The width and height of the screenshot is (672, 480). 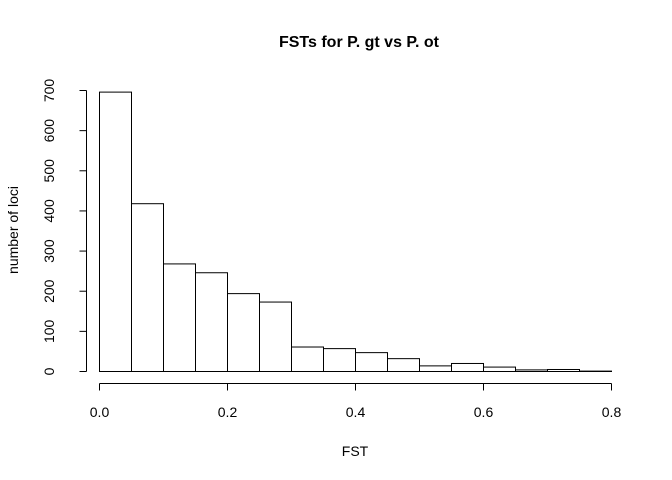 I want to click on x-axis: 0.0 0.2 0.4 0.6 0.8, so click(x=356, y=401).